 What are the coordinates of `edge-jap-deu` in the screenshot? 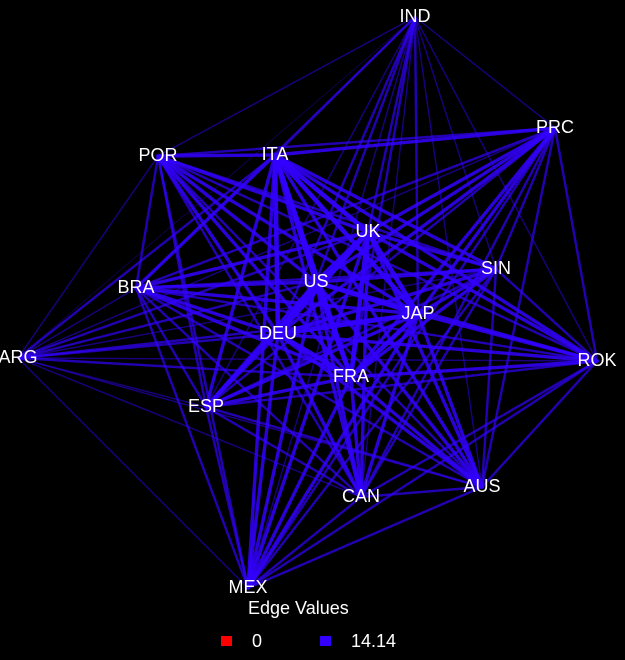 It's located at (348, 324).